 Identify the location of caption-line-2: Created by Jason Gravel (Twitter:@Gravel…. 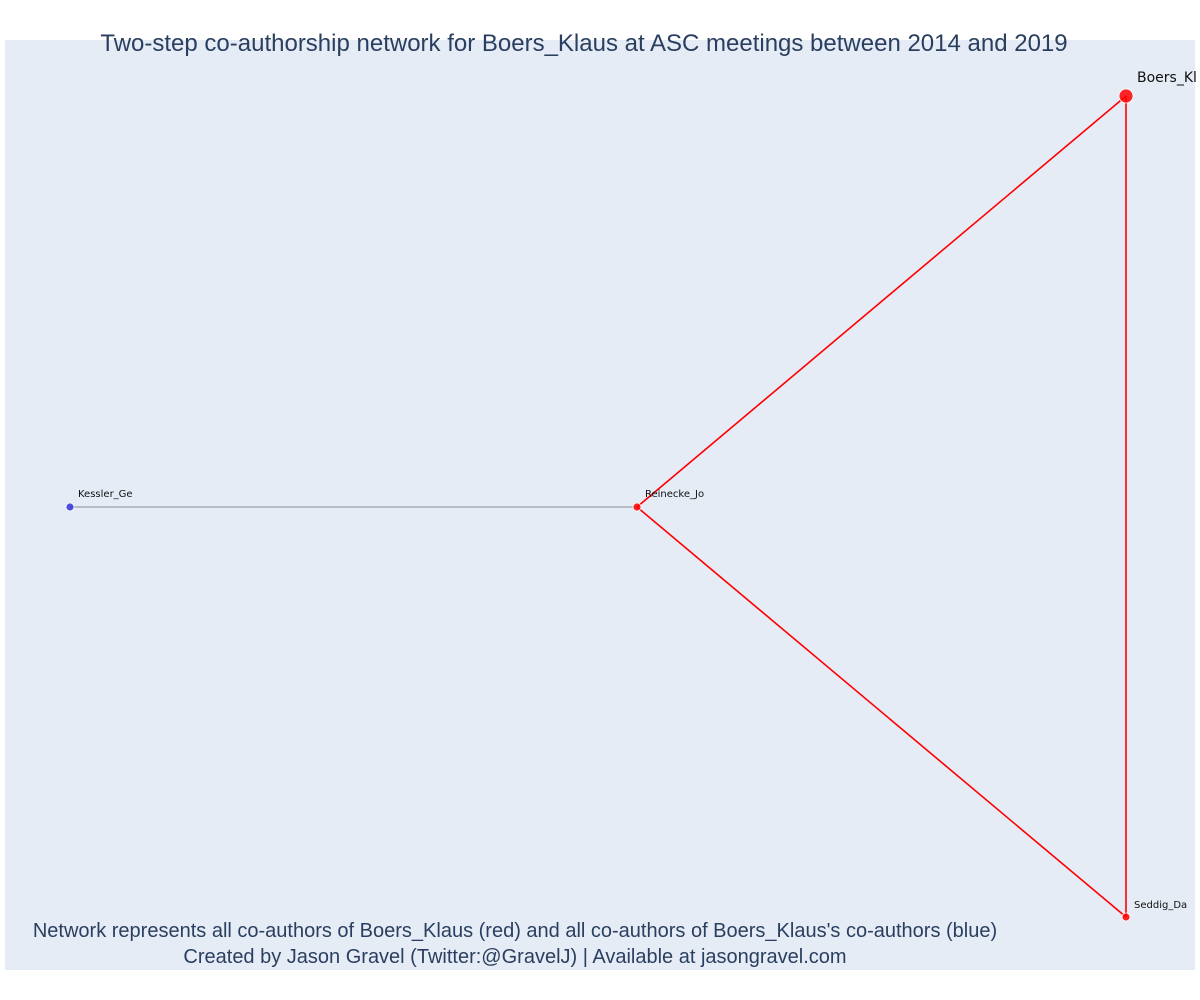
(515, 957).